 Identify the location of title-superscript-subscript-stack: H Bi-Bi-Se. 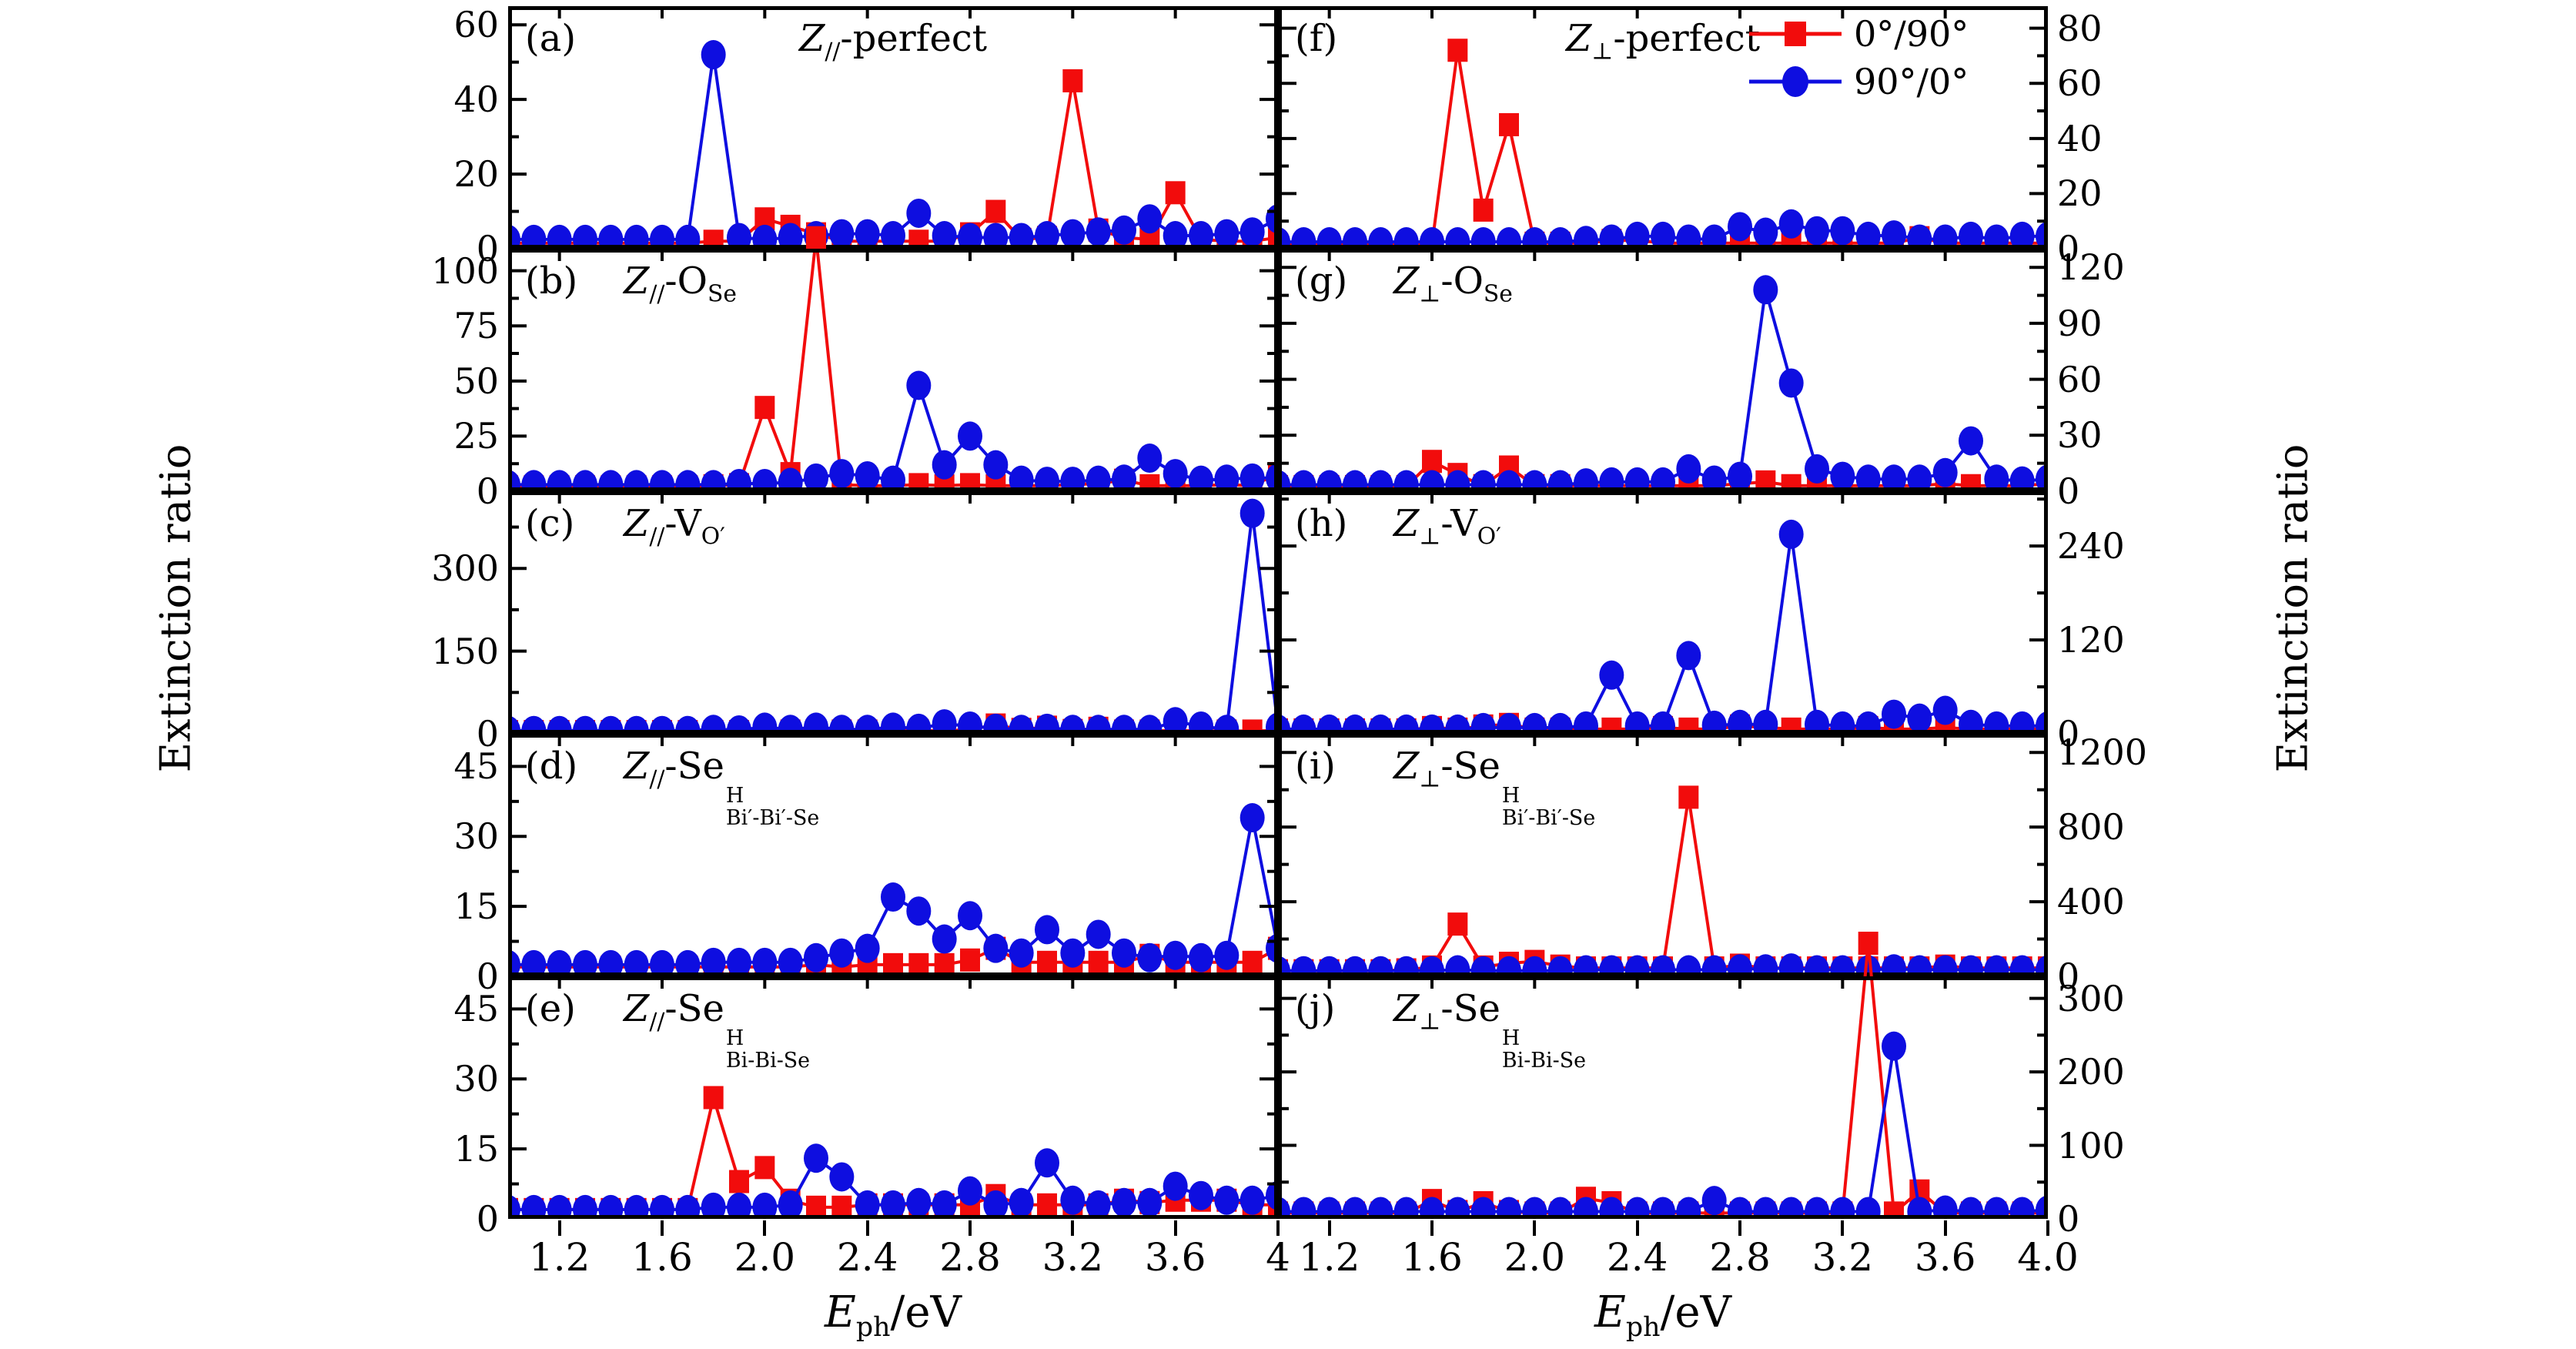
(1544, 1049).